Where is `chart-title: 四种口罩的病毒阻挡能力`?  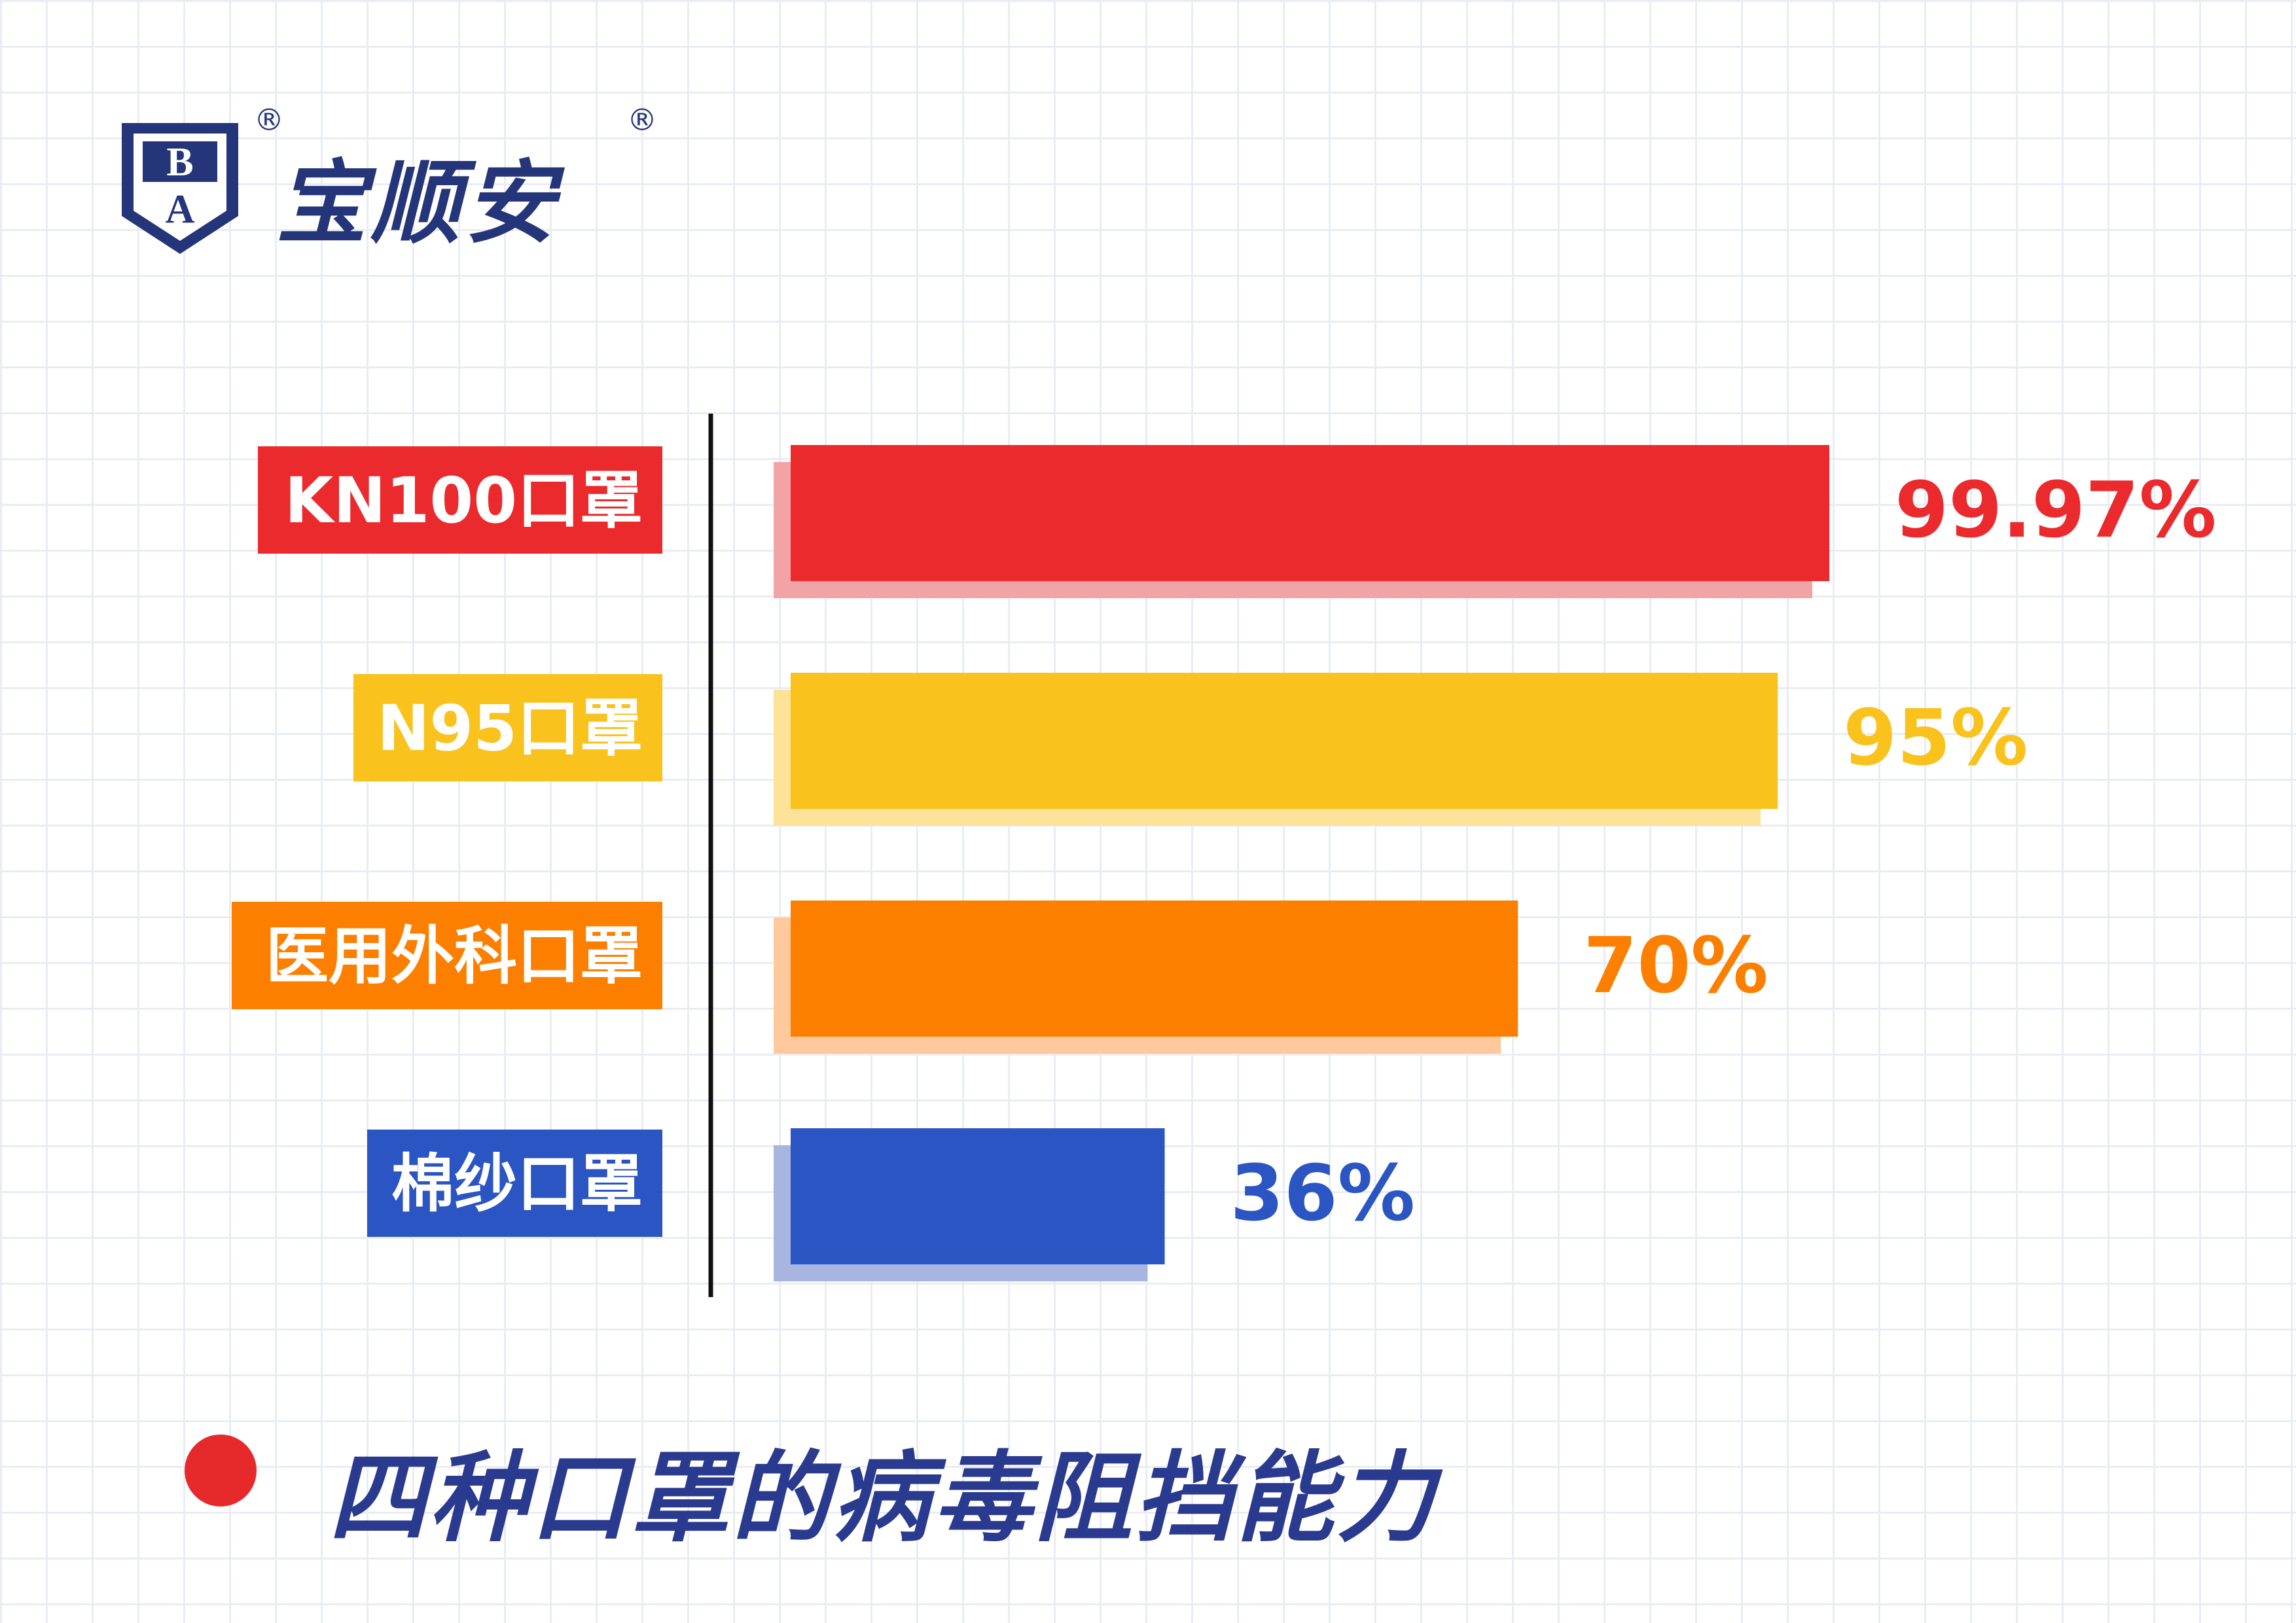
chart-title: 四种口罩的病毒阻挡能力 is located at coordinates (883, 1499).